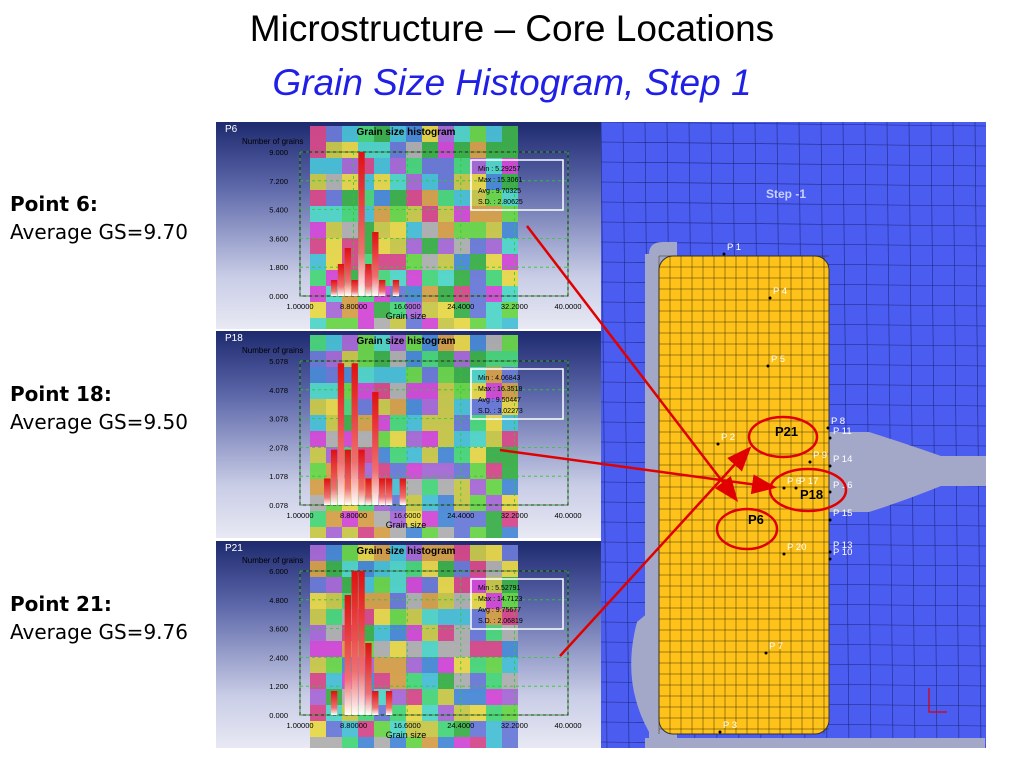  Describe the element at coordinates (842, 545) in the screenshot. I see `mesh-node-label: P 13` at that location.